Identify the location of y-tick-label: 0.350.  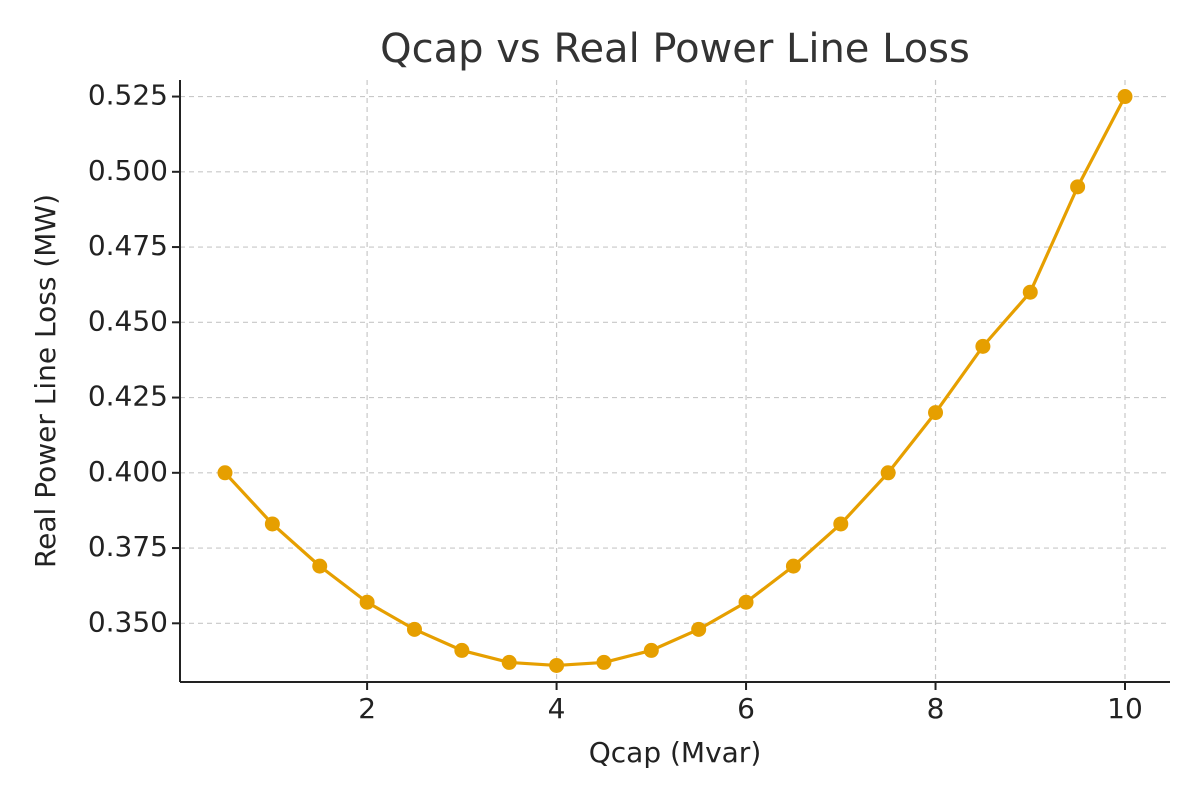
(128, 621).